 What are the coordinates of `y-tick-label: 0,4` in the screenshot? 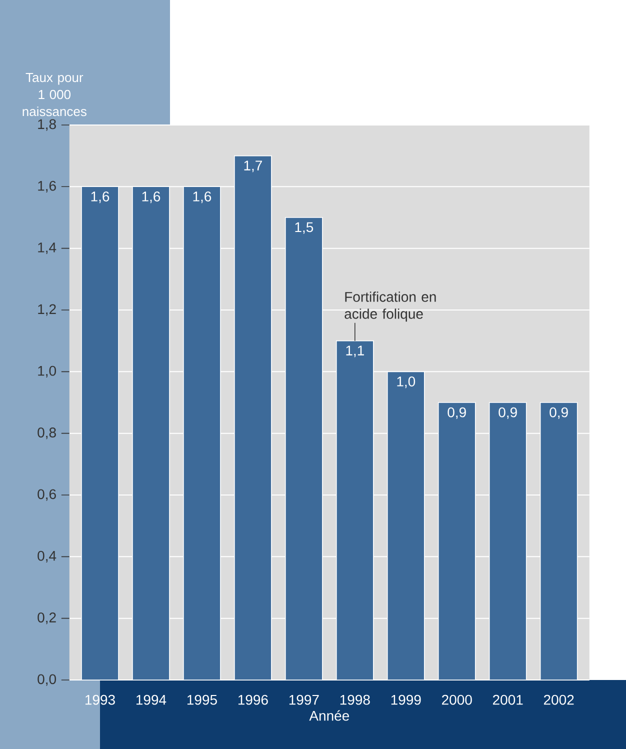 It's located at (47, 556).